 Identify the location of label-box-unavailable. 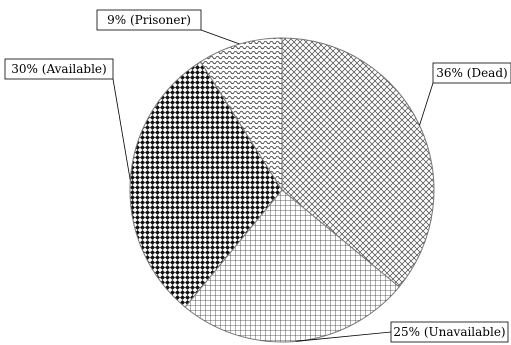
(449, 332).